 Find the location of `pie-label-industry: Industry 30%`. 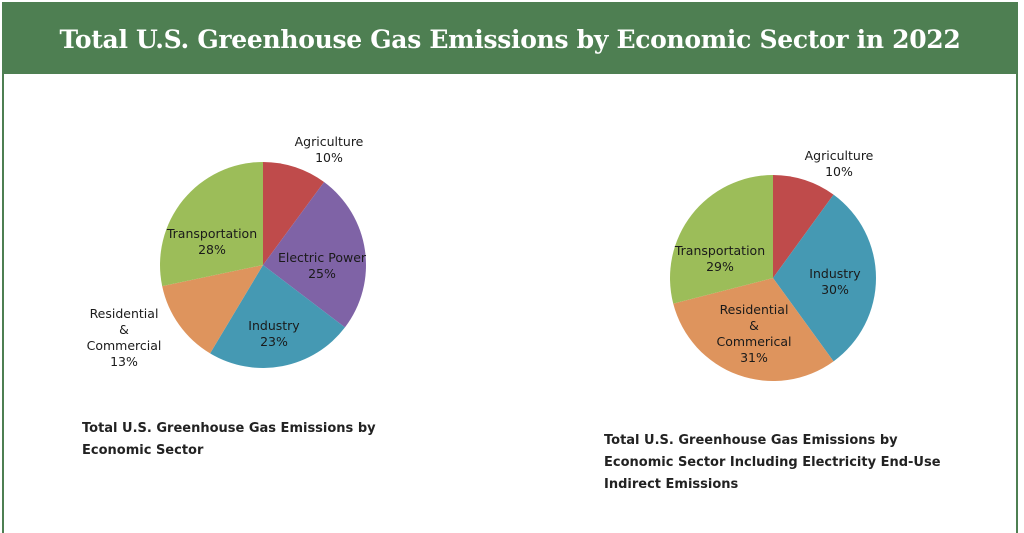

pie-label-industry: Industry 30% is located at coordinates (835, 281).